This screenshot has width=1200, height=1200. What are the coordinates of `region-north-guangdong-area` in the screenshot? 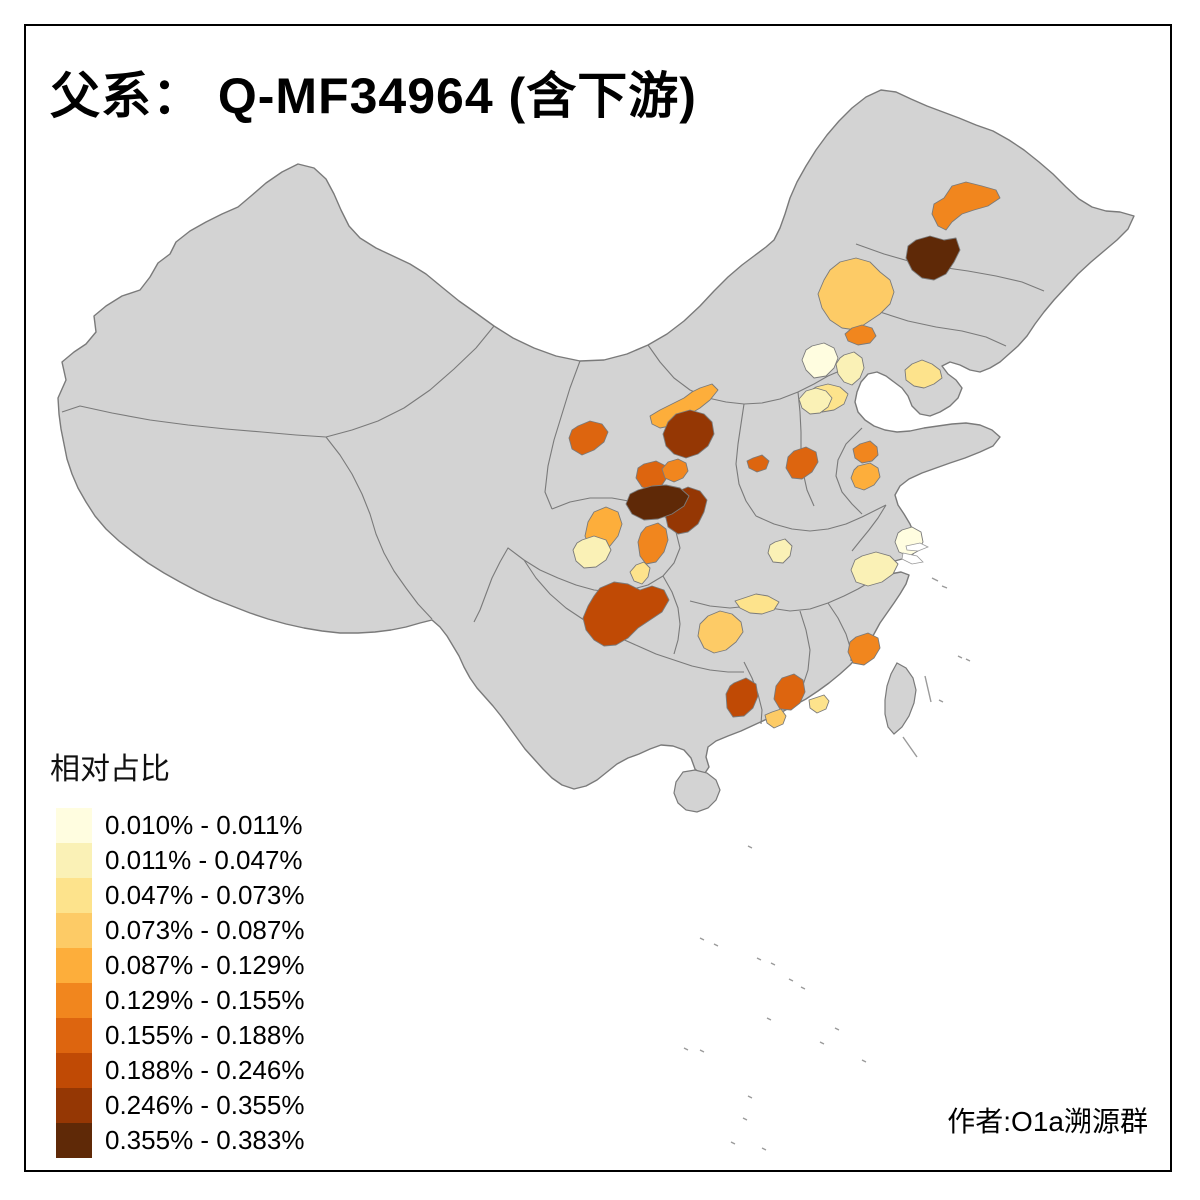 It's located at (789, 692).